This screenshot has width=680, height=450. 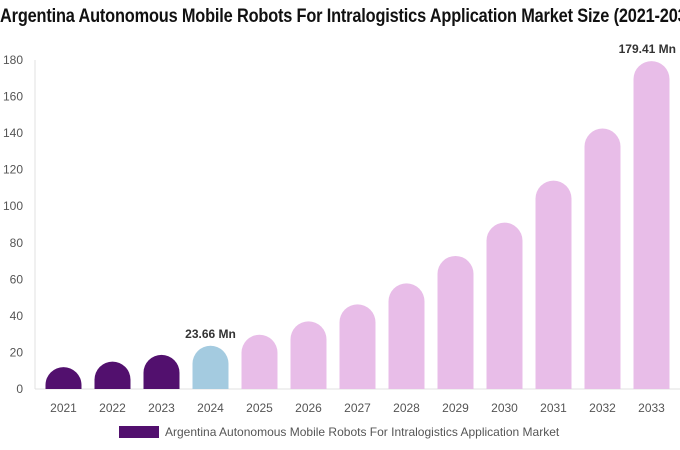 What do you see at coordinates (455, 322) in the screenshot?
I see `bar-2029` at bounding box center [455, 322].